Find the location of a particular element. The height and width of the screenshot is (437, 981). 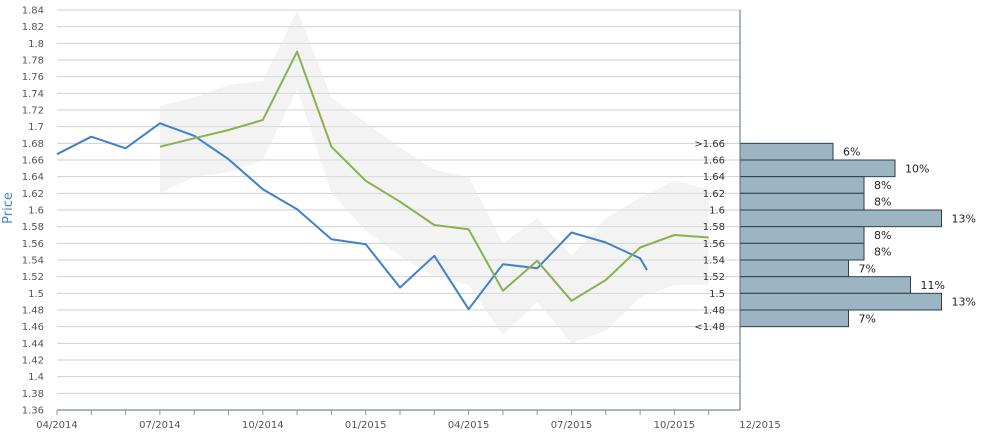

y-tick-1.68: 1.68 is located at coordinates (33, 144).